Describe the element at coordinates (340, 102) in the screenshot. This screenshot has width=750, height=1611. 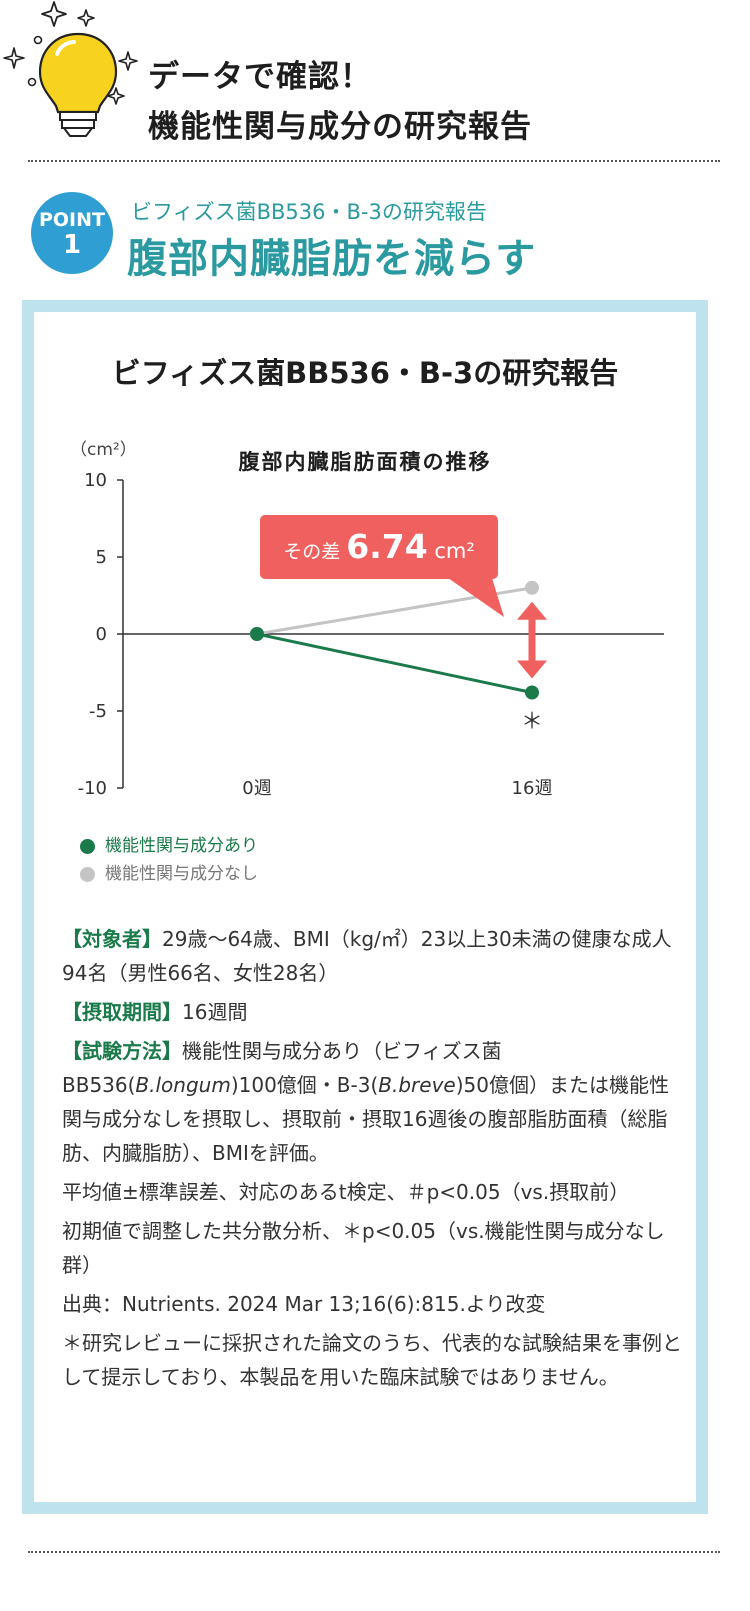
I see `page-title: データで確認！ 機能性関与成分の研究報告` at that location.